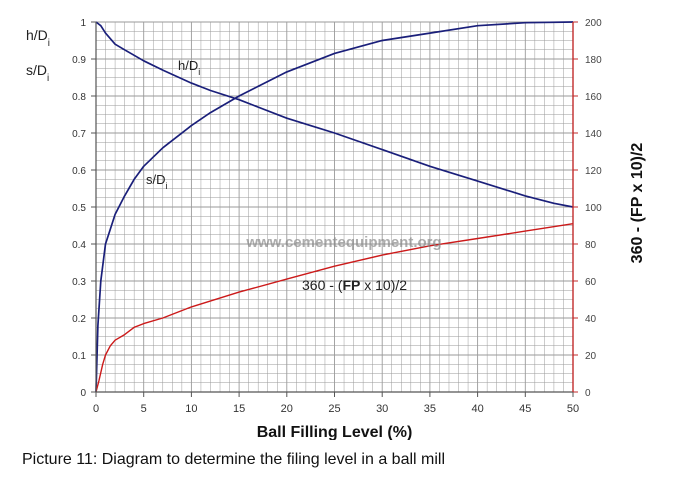 The height and width of the screenshot is (482, 694). Describe the element at coordinates (591, 282) in the screenshot. I see `right-tick-label: 60` at that location.